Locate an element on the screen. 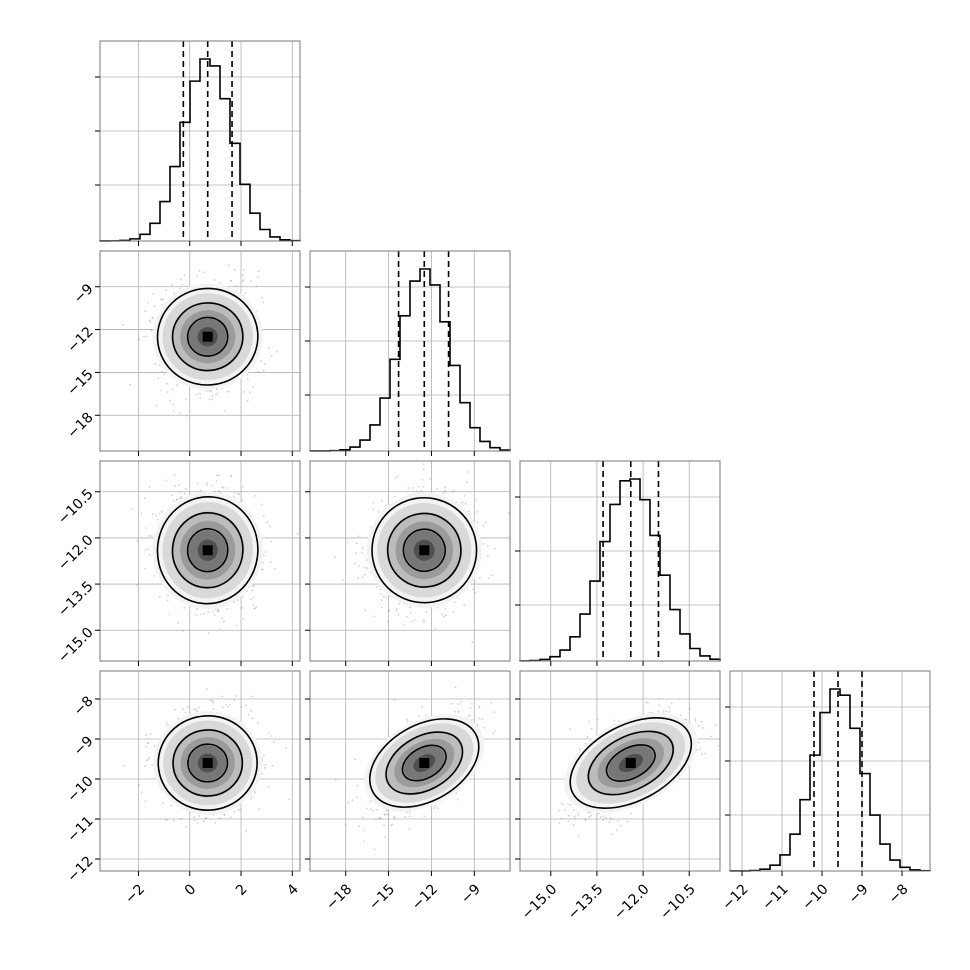  density-core is located at coordinates (207, 763).